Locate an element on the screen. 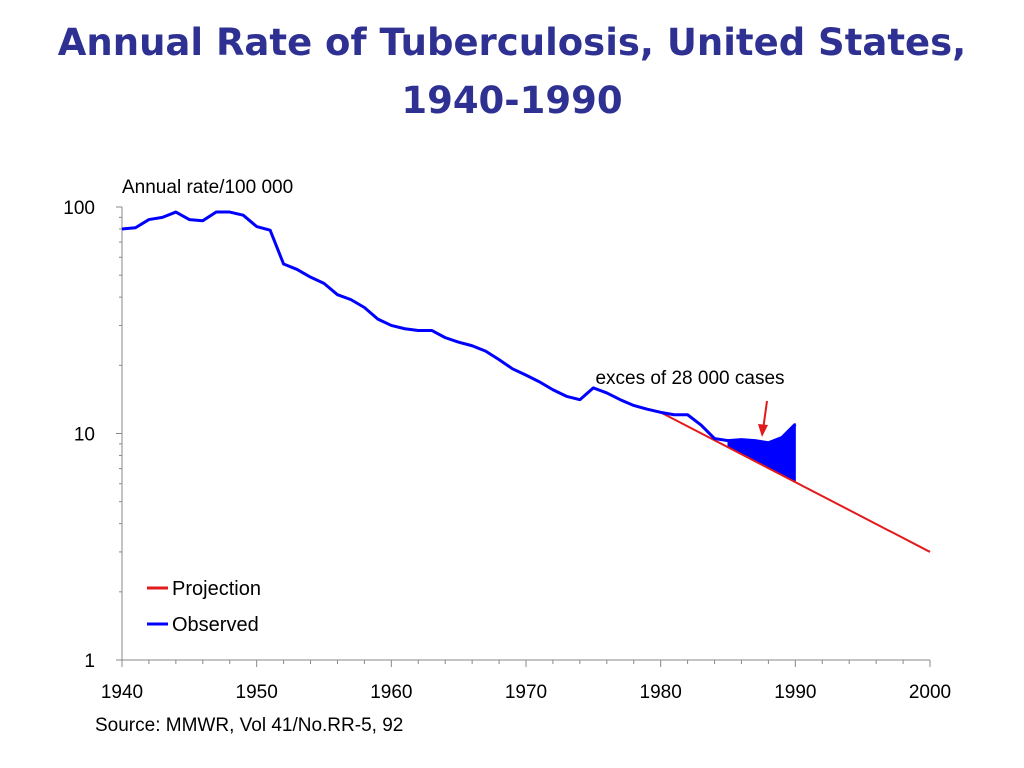  annotation-arrowhead is located at coordinates (763, 430).